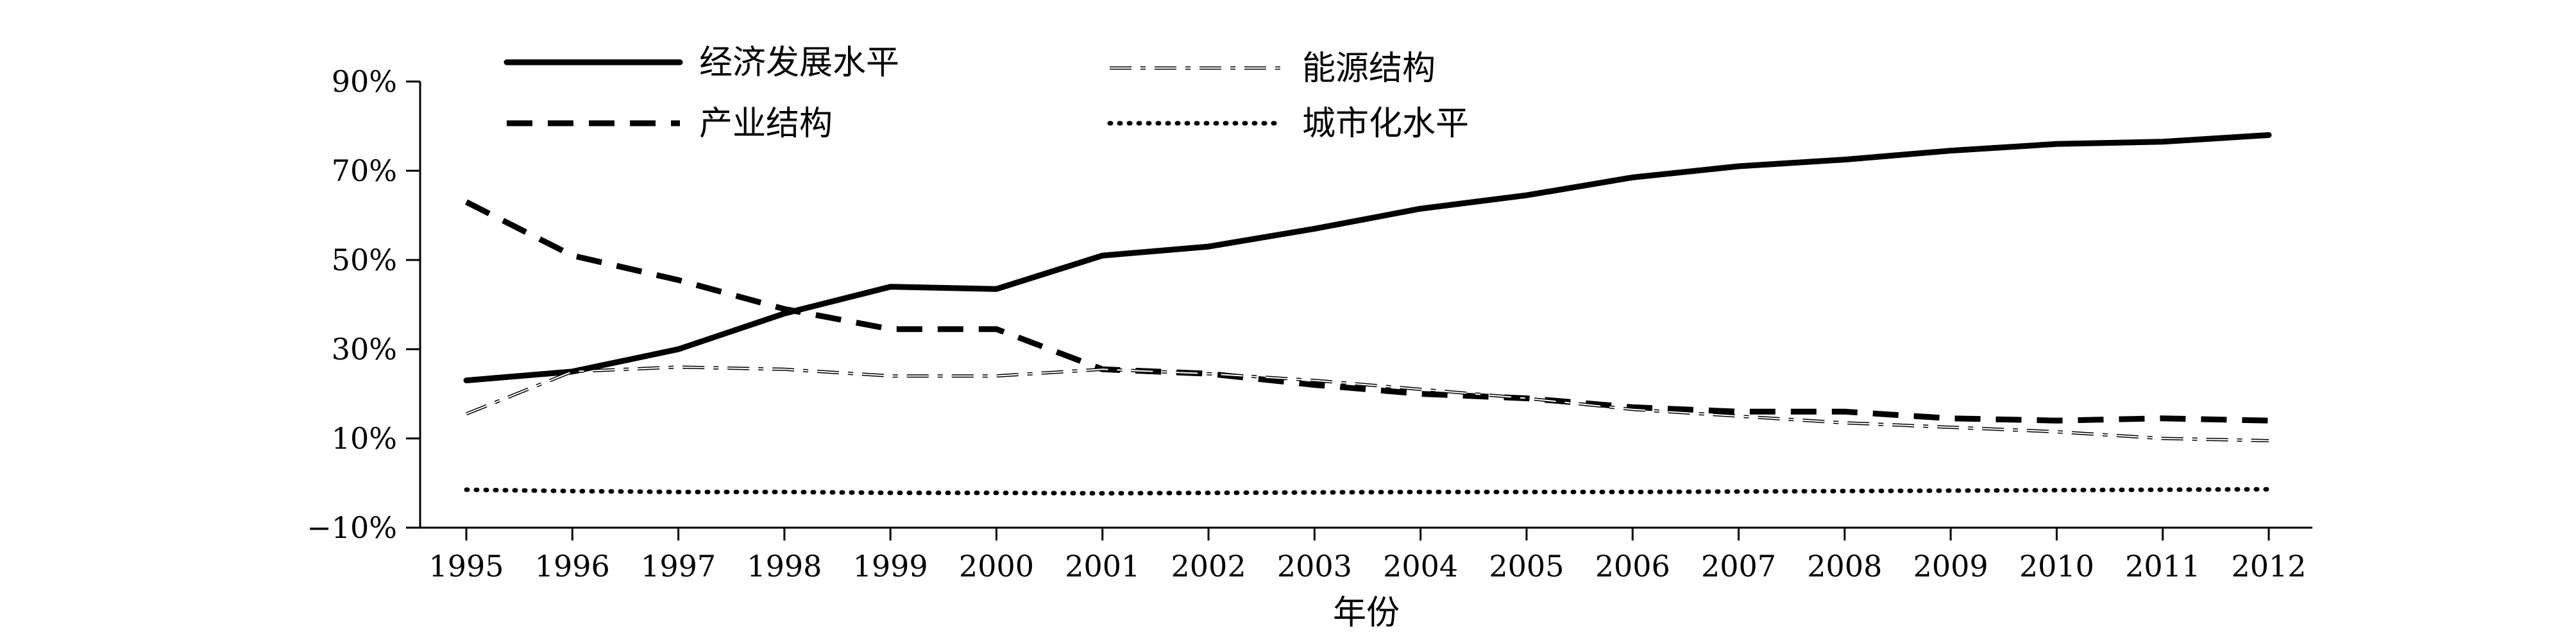  I want to click on x-tick-label: 1998, so click(784, 566).